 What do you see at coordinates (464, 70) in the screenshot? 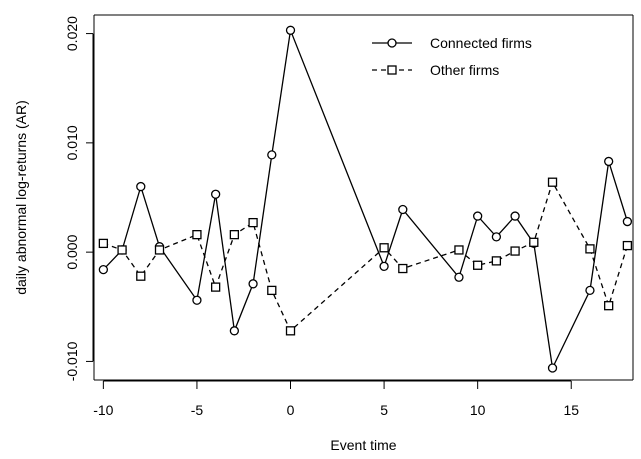
I see `legend-other-firms-label: Other firms` at bounding box center [464, 70].